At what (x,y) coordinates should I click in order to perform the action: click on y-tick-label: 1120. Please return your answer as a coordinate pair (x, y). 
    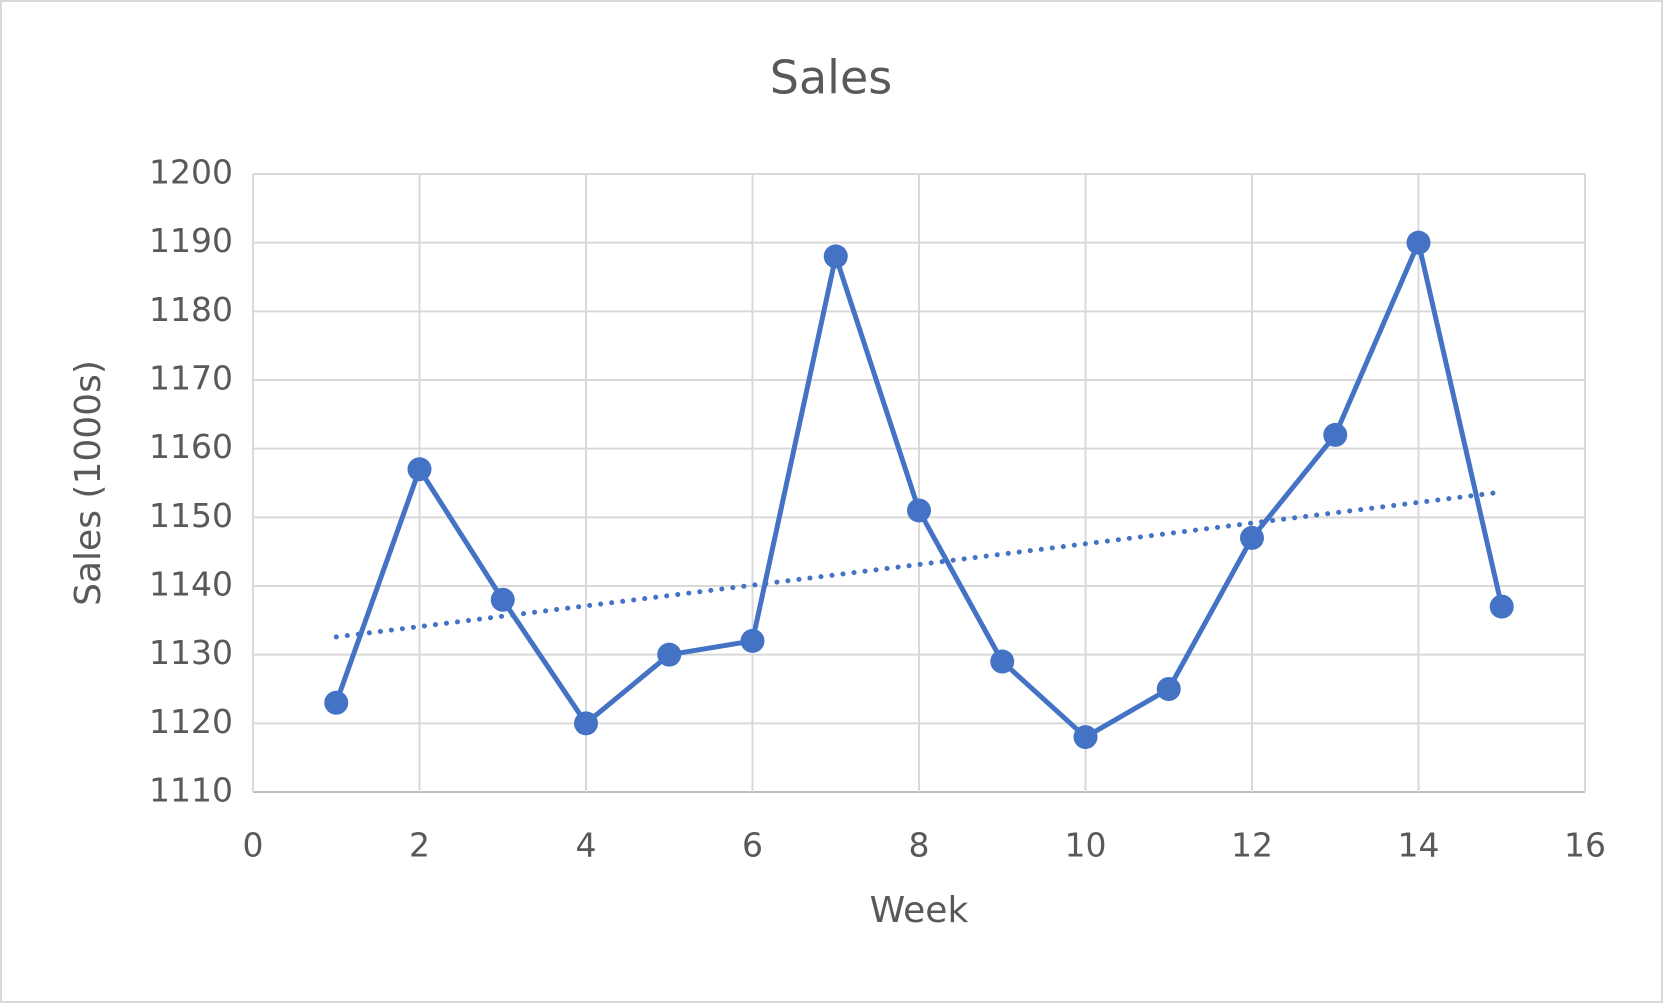
    Looking at the image, I should click on (191, 721).